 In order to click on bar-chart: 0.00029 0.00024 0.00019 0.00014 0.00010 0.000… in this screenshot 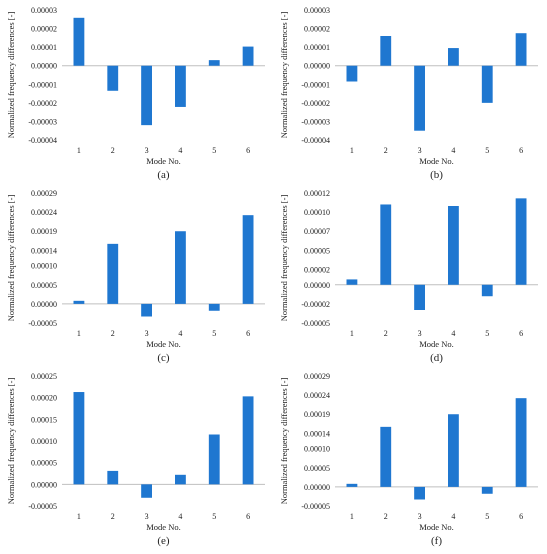, I will do `click(135, 276)`.